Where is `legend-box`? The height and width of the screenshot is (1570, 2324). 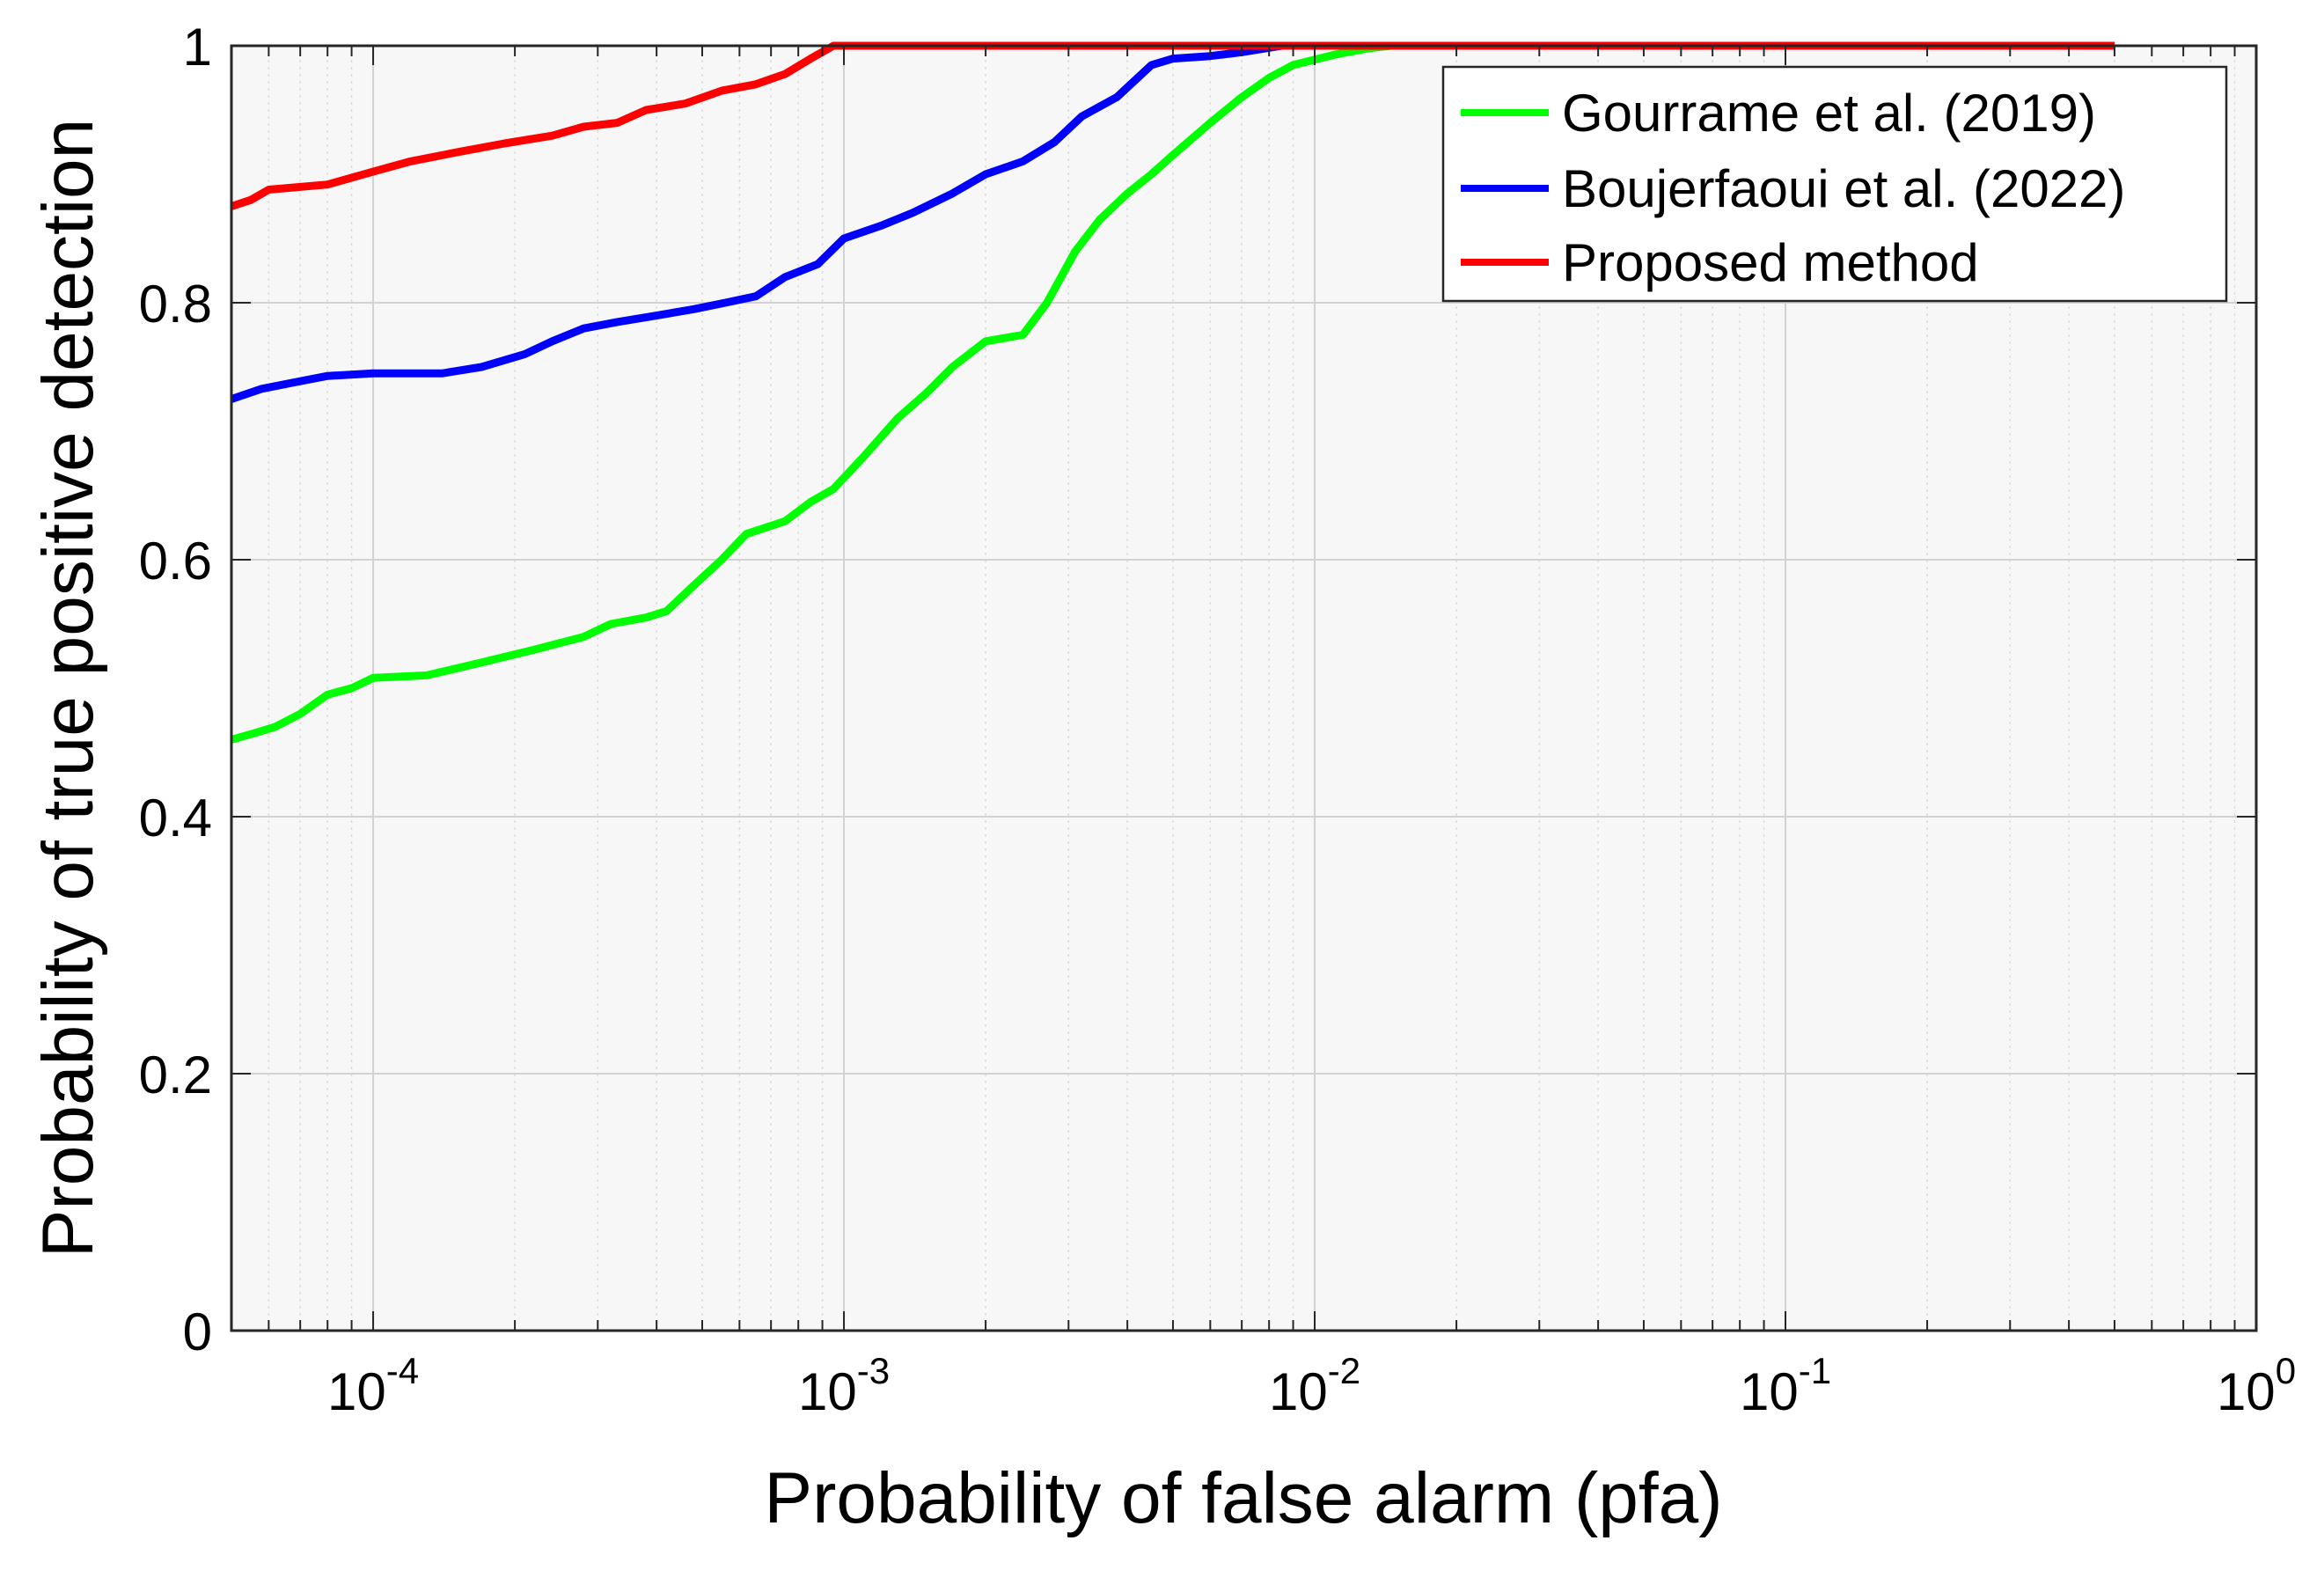 legend-box is located at coordinates (1834, 184).